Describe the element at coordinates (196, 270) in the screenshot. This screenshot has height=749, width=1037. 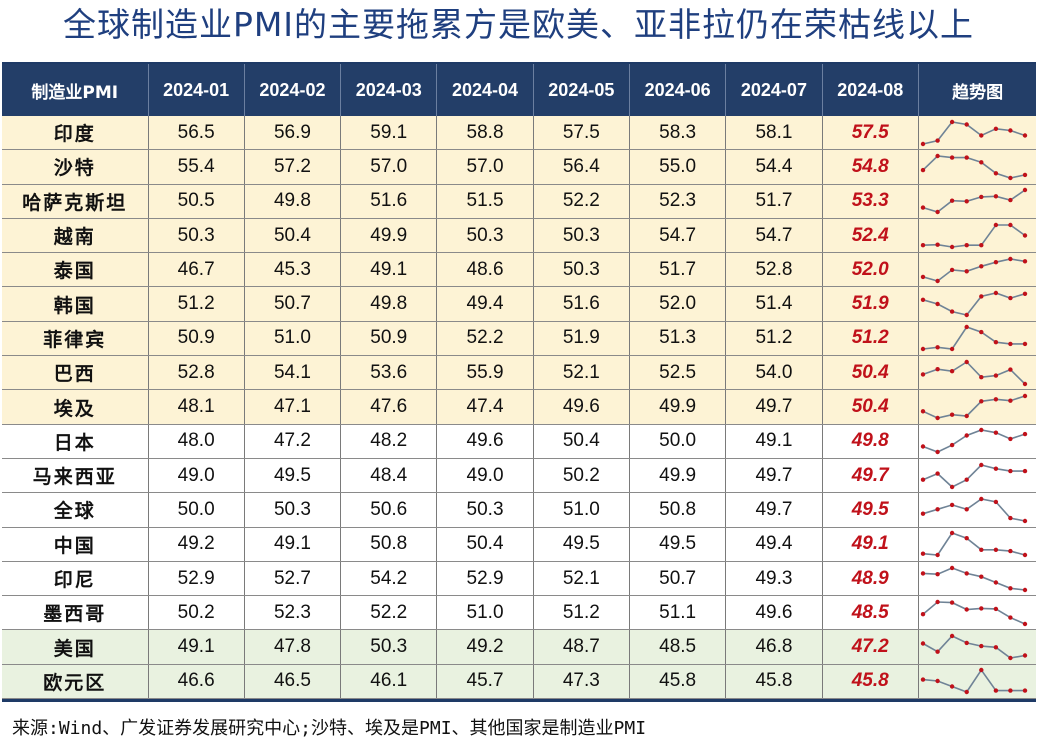
I see `pmi-value: 46.7` at that location.